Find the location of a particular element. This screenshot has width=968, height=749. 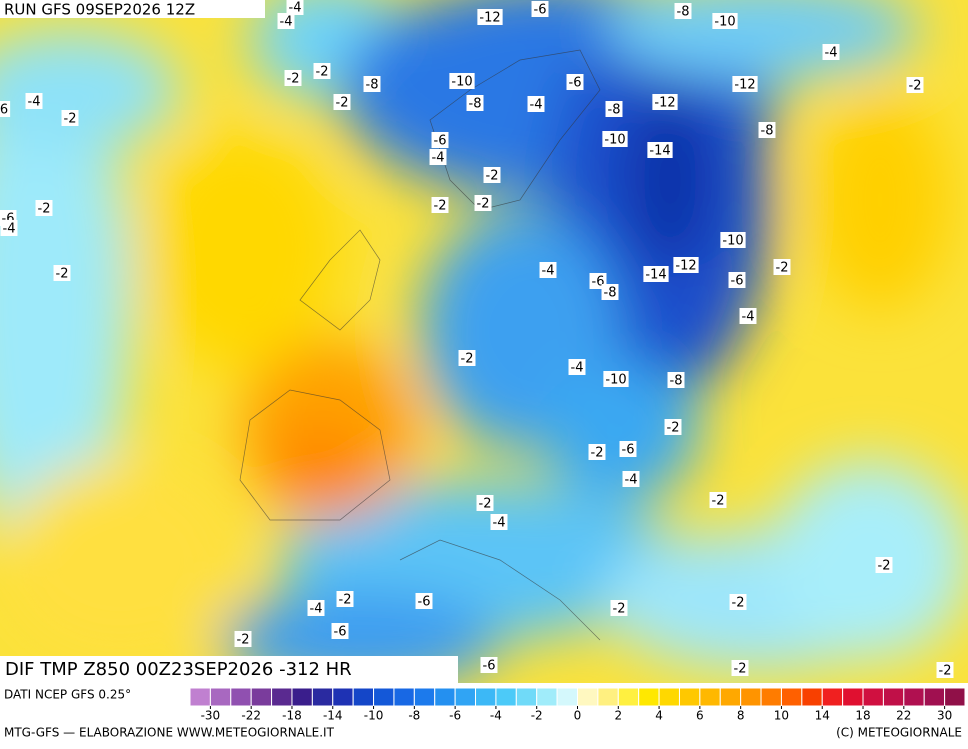

colorbar-tick-label: 10 is located at coordinates (781, 716).